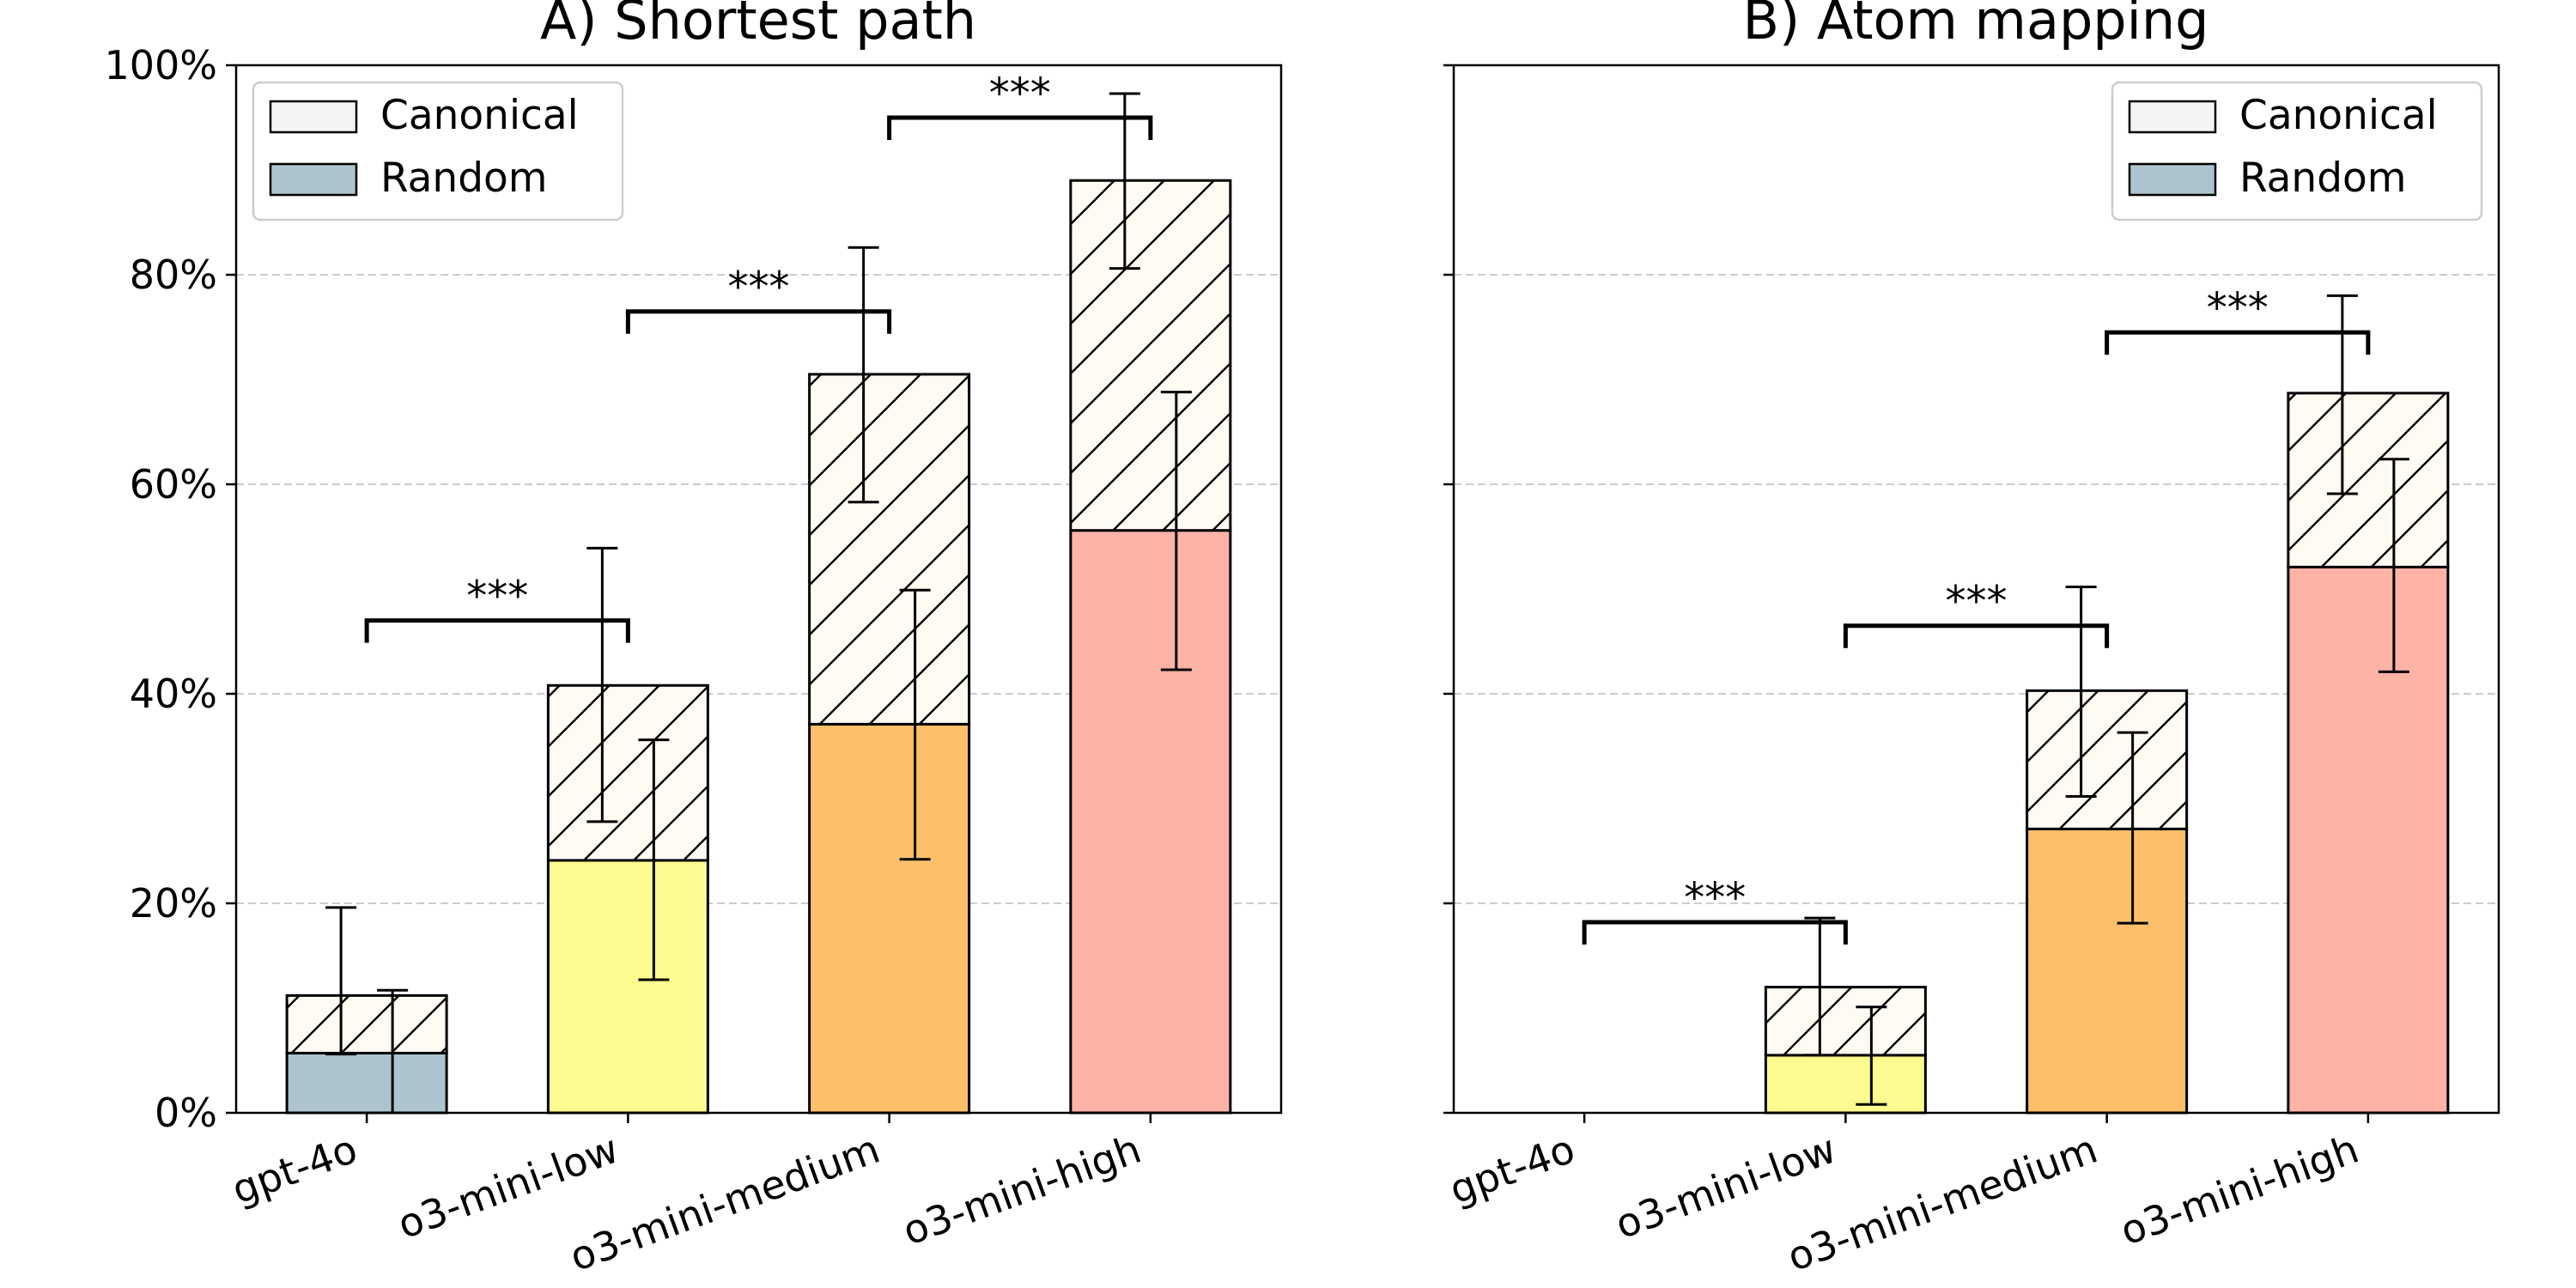  What do you see at coordinates (160, 65) in the screenshot?
I see `y-tick-label: 100%` at bounding box center [160, 65].